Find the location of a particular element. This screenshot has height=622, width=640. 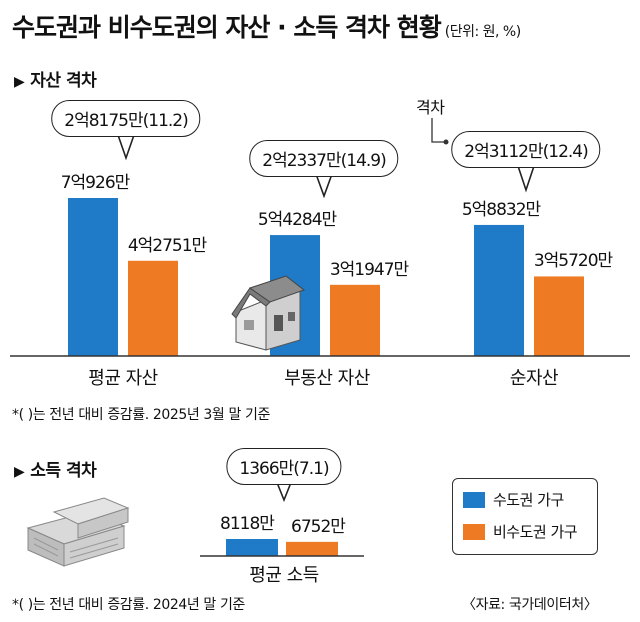

label-average-asset-capital: 7억926만 is located at coordinates (95, 183).